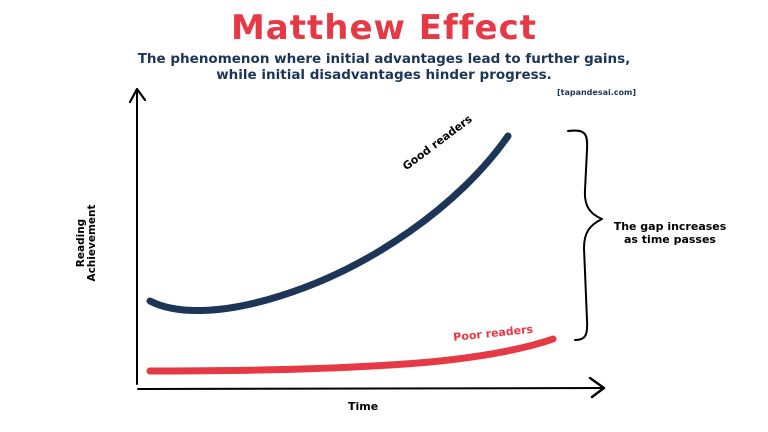  I want to click on x-axis, so click(371, 387).